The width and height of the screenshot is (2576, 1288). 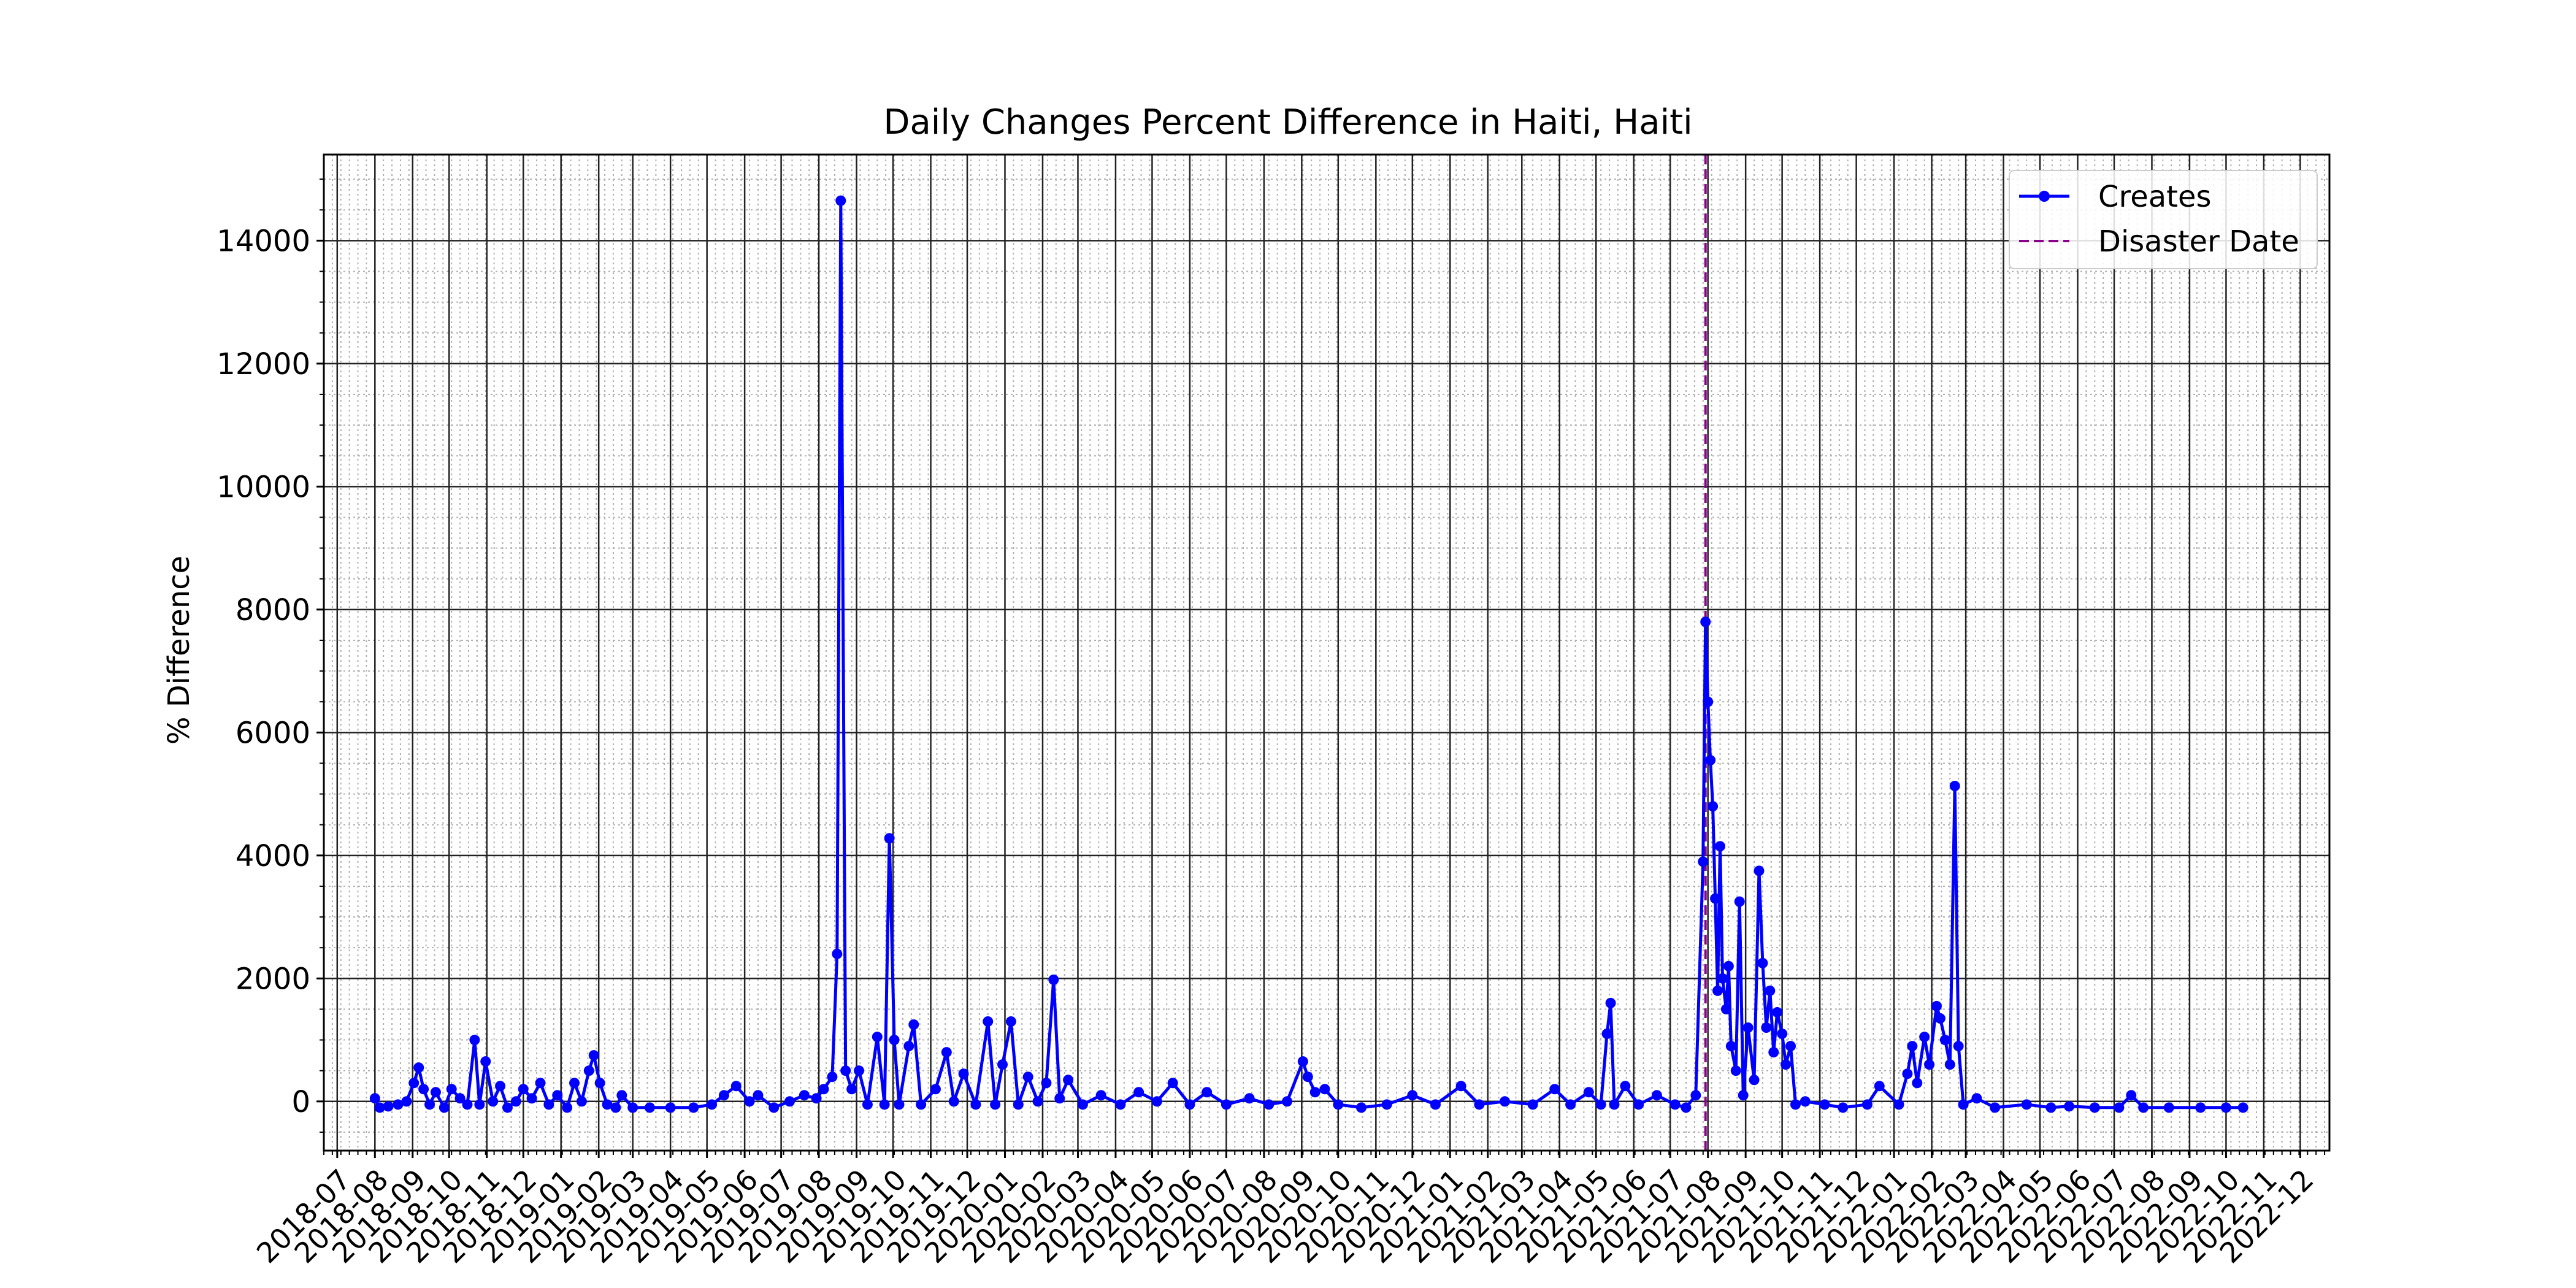 I want to click on y-tick-label: 2000, so click(x=273, y=979).